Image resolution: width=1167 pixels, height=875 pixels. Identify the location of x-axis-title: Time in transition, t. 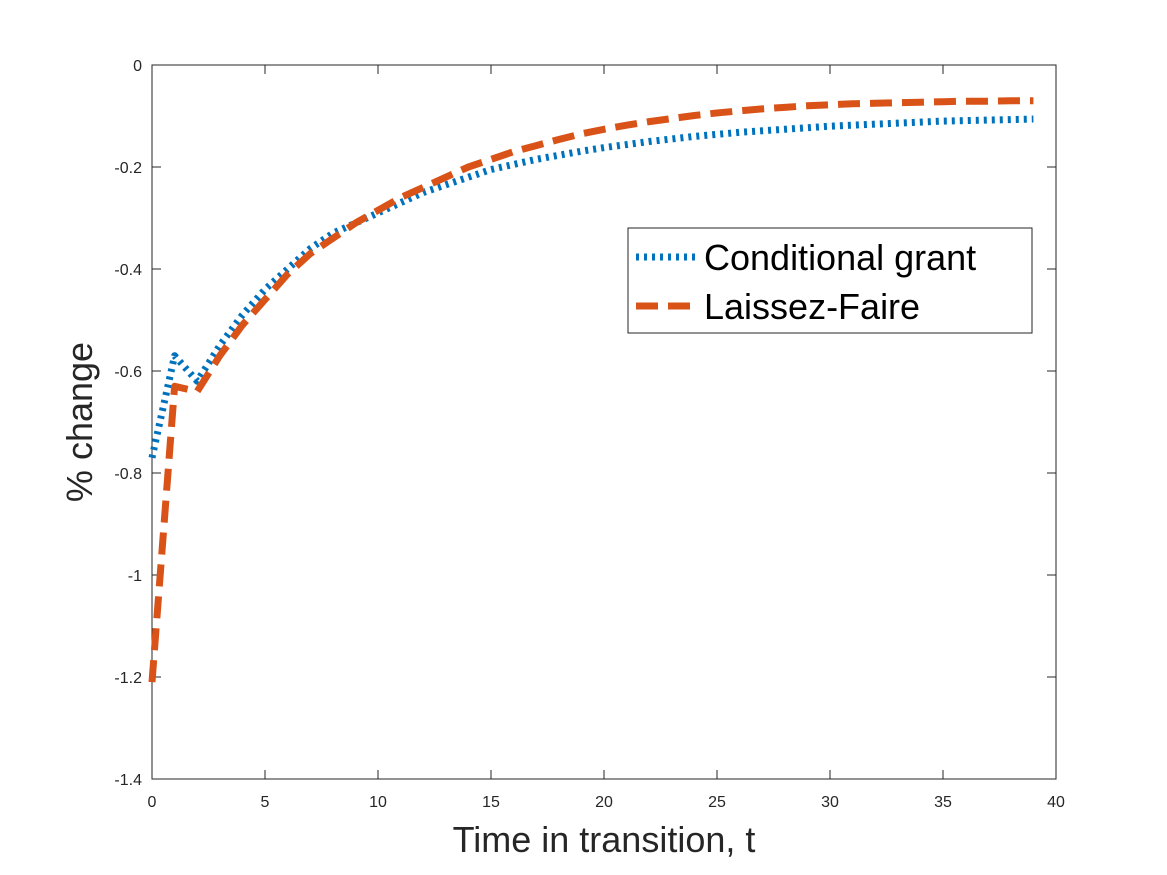
(604, 839).